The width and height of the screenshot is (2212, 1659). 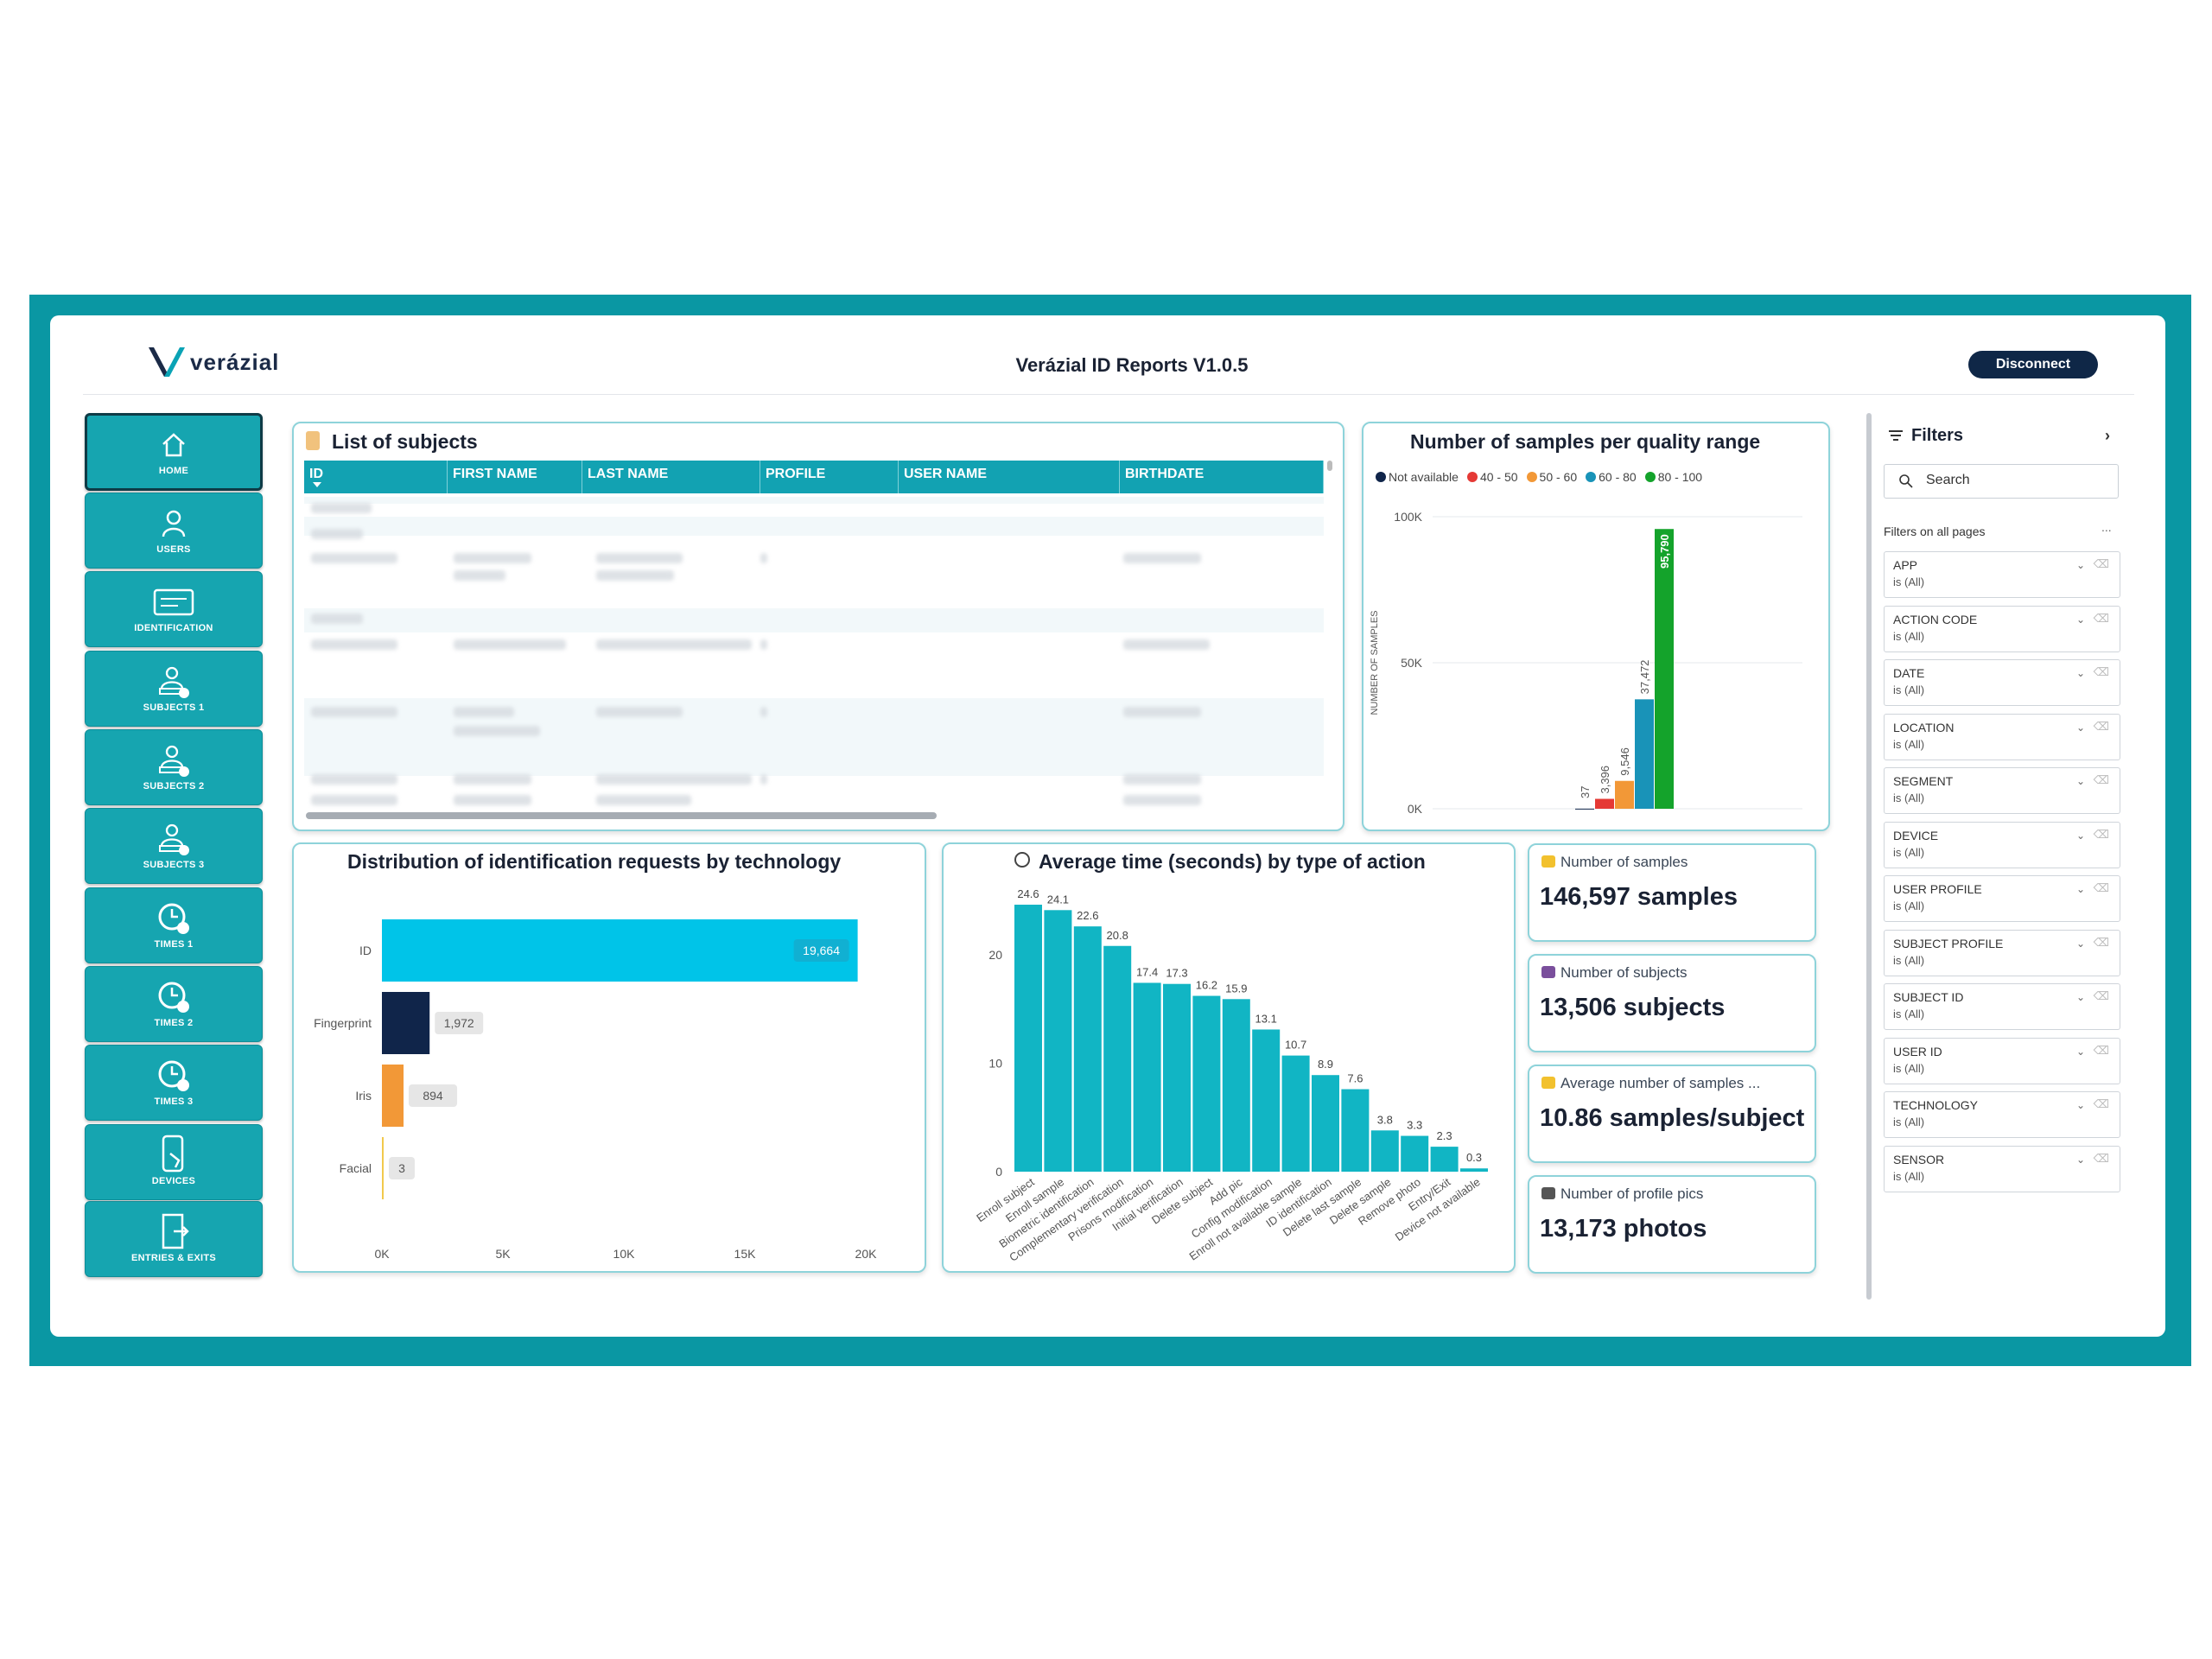 I want to click on logo-text: verázial, so click(x=235, y=361).